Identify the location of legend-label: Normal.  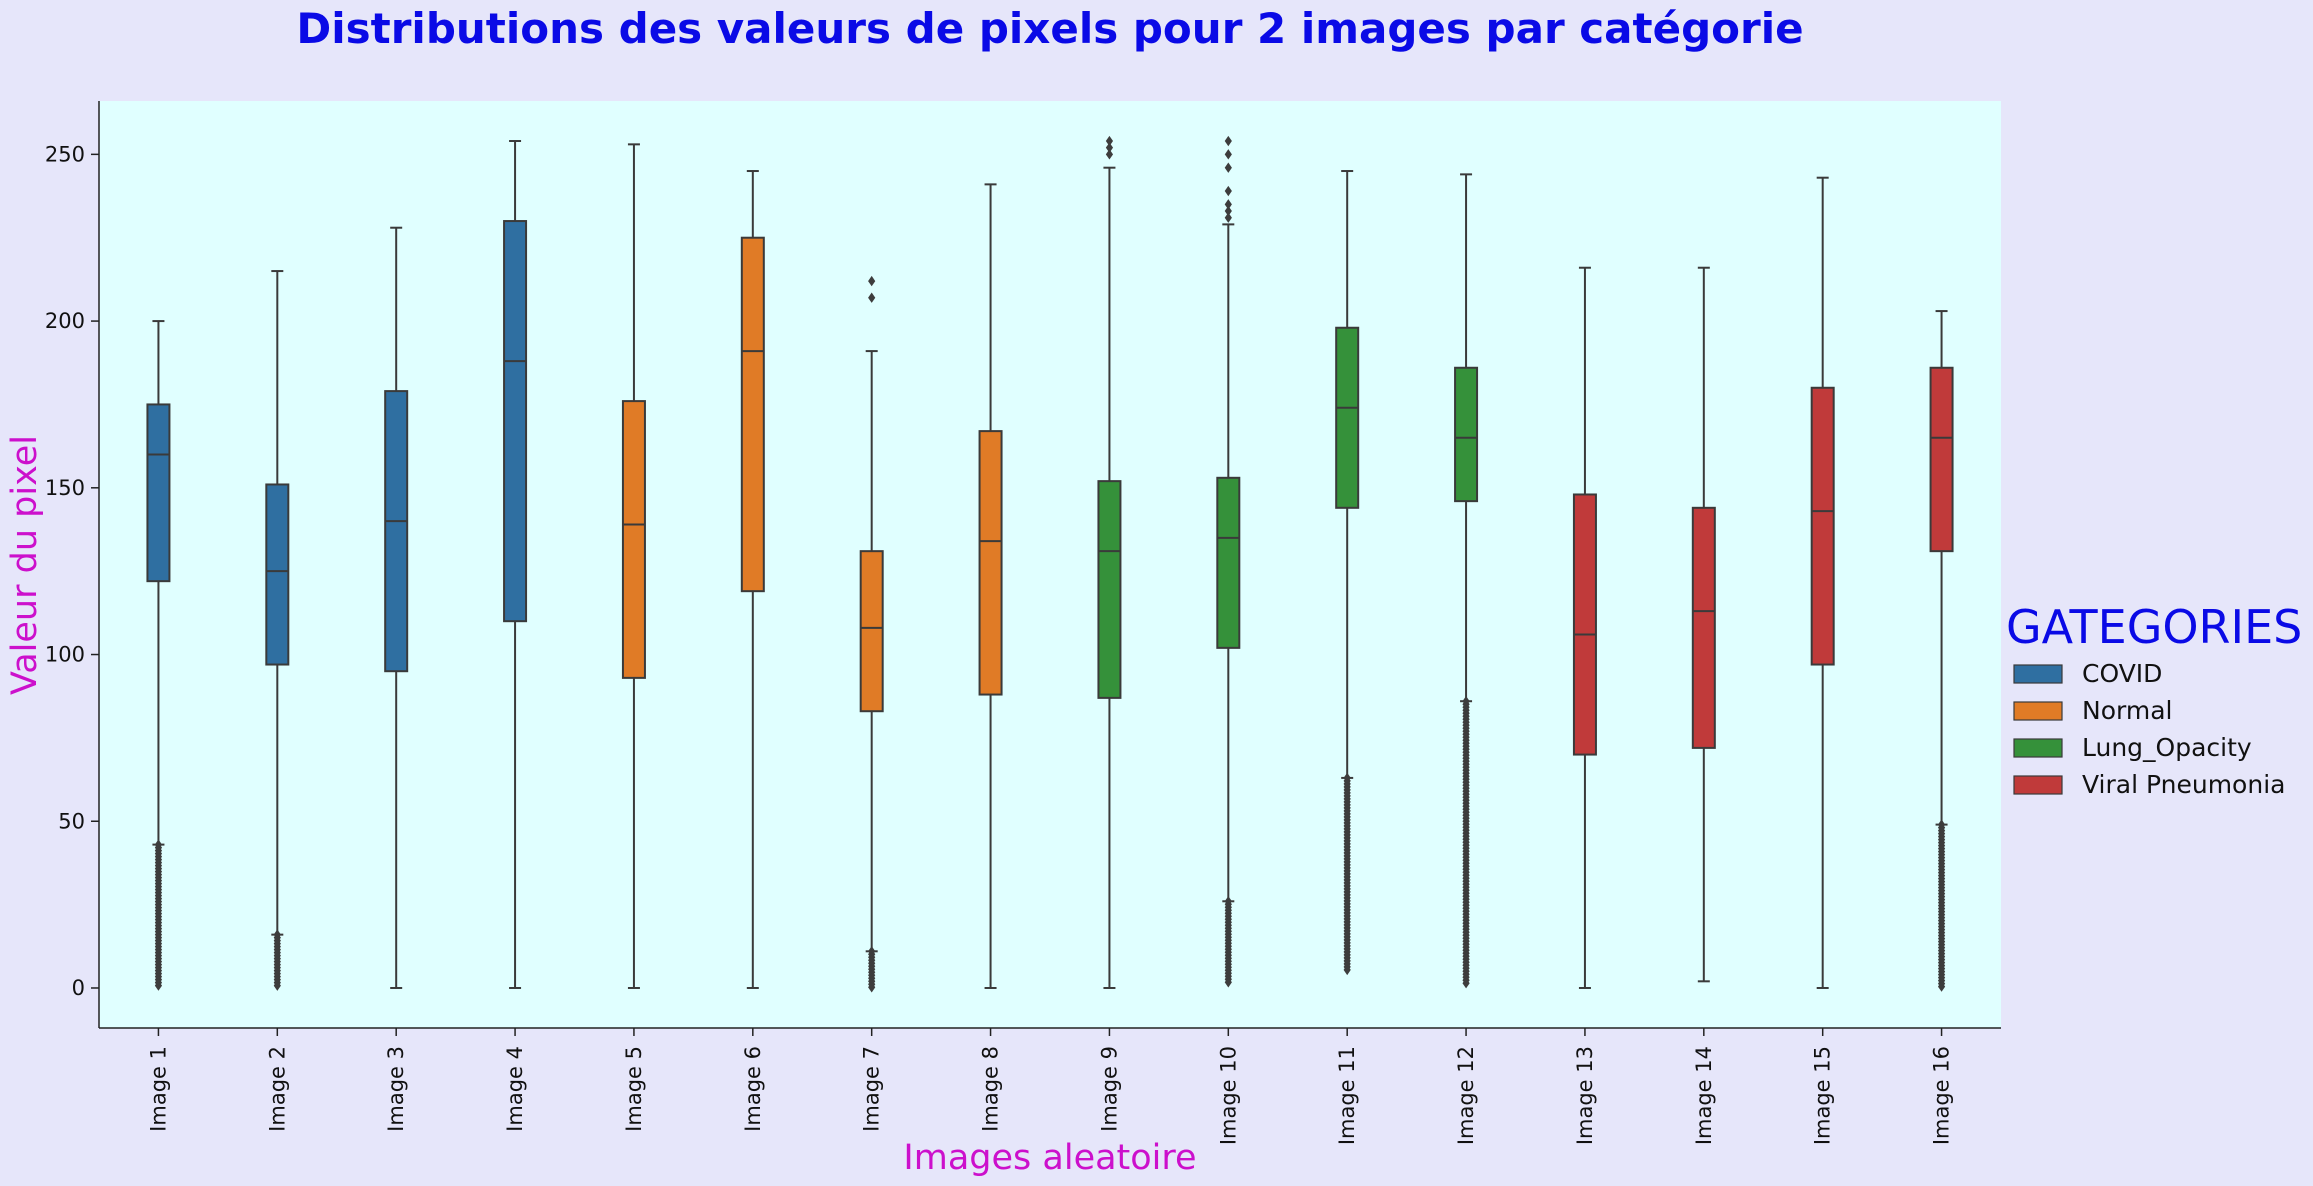
(2127, 710).